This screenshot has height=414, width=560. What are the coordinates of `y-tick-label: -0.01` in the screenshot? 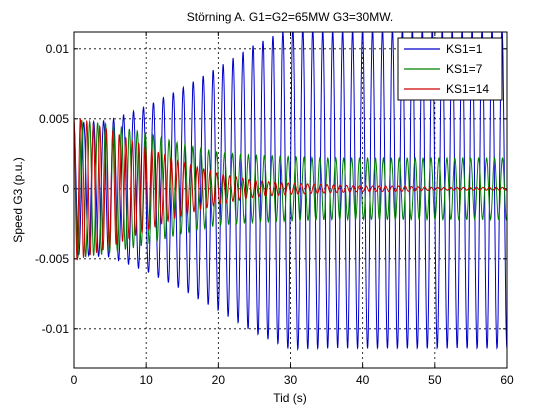 It's located at (56, 329).